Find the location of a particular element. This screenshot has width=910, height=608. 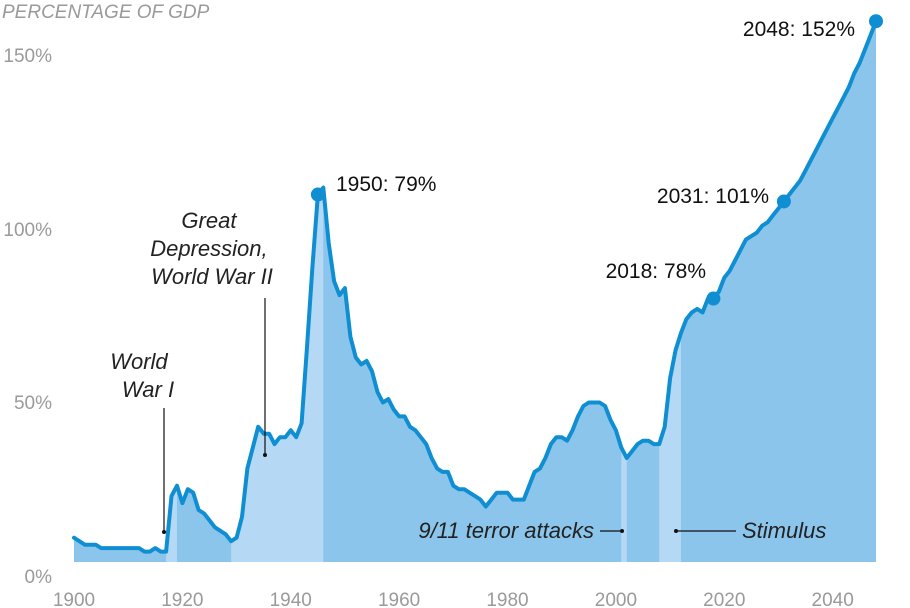

x-tick-label: 2040 is located at coordinates (833, 599).